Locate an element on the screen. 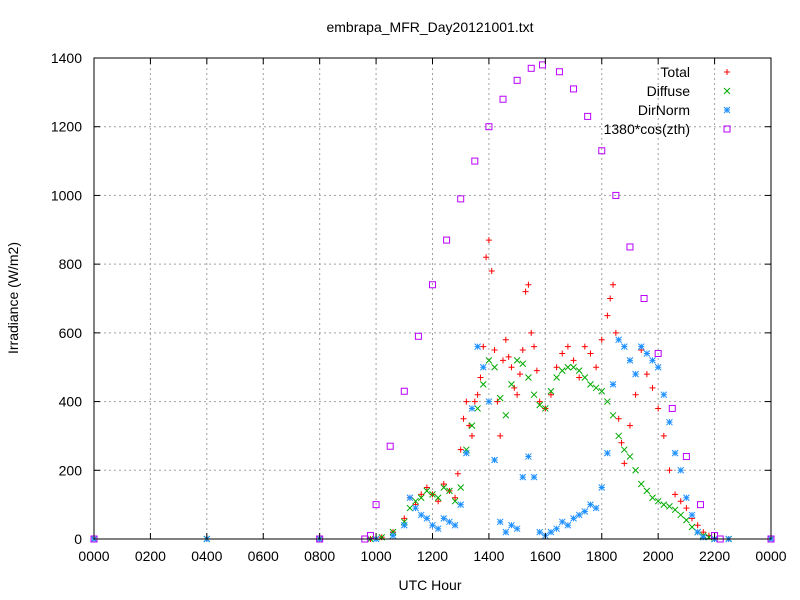 This screenshot has width=800, height=600. x-tick-label: 2000 is located at coordinates (658, 556).